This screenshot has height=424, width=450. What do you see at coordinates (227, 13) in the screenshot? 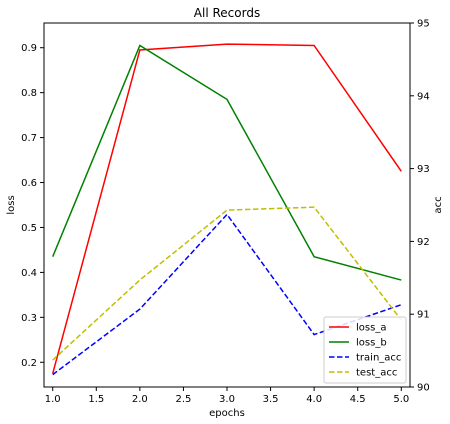
I see `chart-title: All Records` at bounding box center [227, 13].